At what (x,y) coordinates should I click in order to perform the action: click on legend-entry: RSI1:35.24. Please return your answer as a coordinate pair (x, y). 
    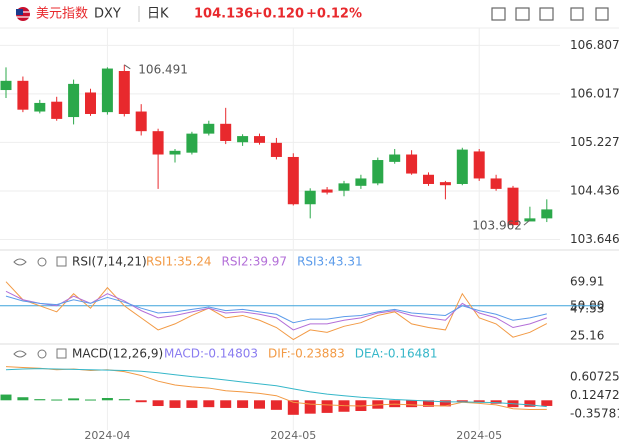
    Looking at the image, I should click on (179, 262).